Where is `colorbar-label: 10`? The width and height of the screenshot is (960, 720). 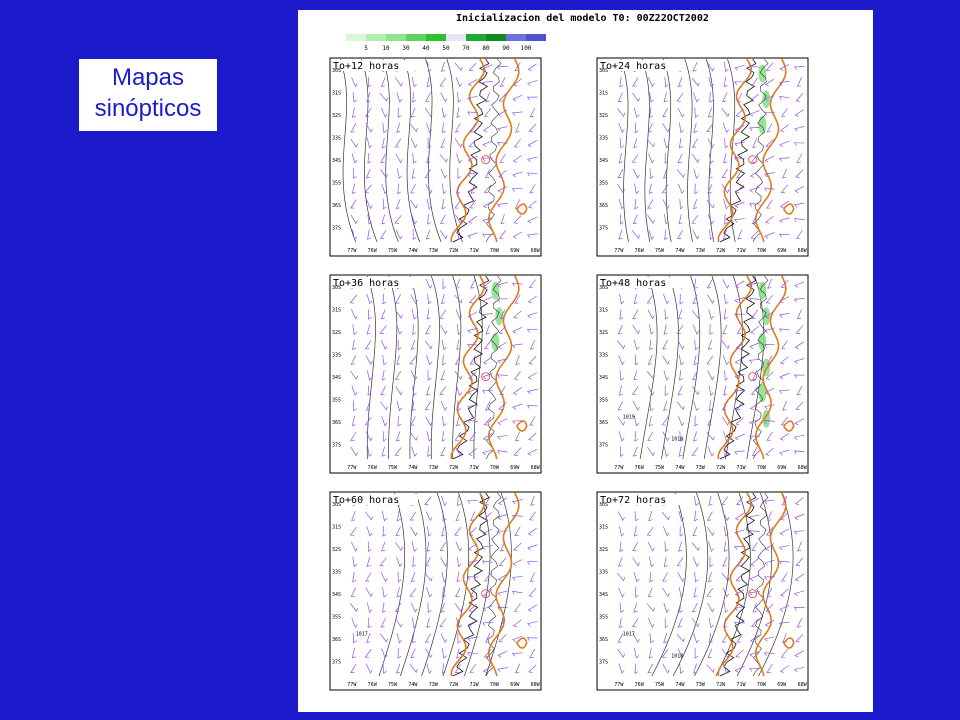 colorbar-label: 10 is located at coordinates (386, 48).